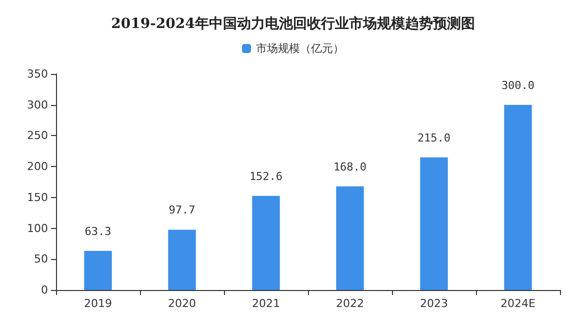 Image resolution: width=586 pixels, height=324 pixels. I want to click on x-tick-label: 2021, so click(266, 303).